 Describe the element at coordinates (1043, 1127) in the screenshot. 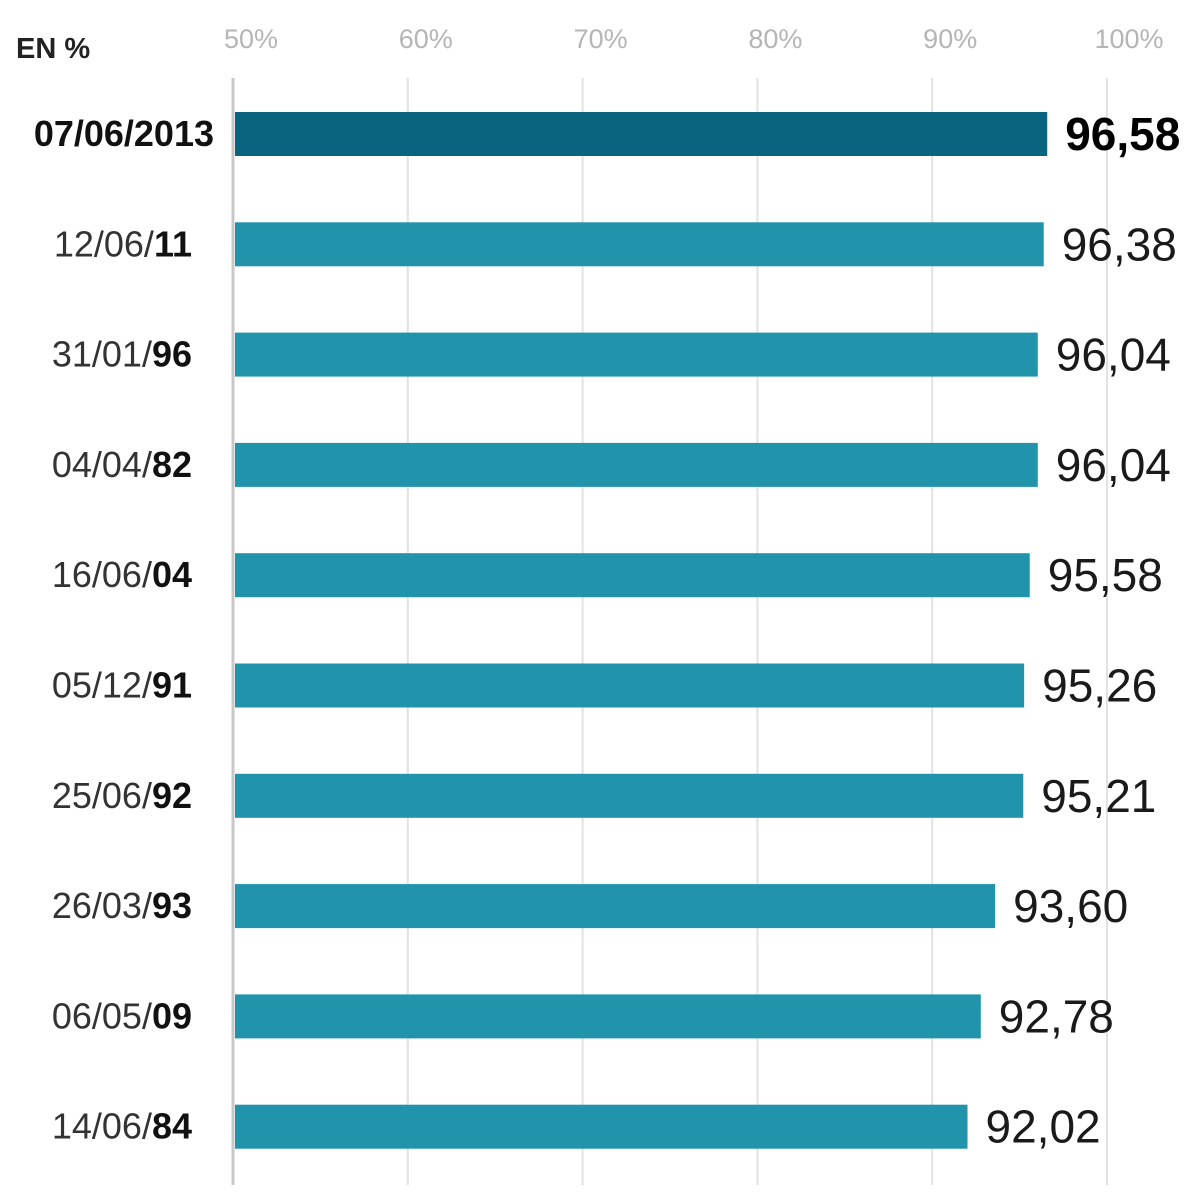

I see `value-label: 92,02` at that location.